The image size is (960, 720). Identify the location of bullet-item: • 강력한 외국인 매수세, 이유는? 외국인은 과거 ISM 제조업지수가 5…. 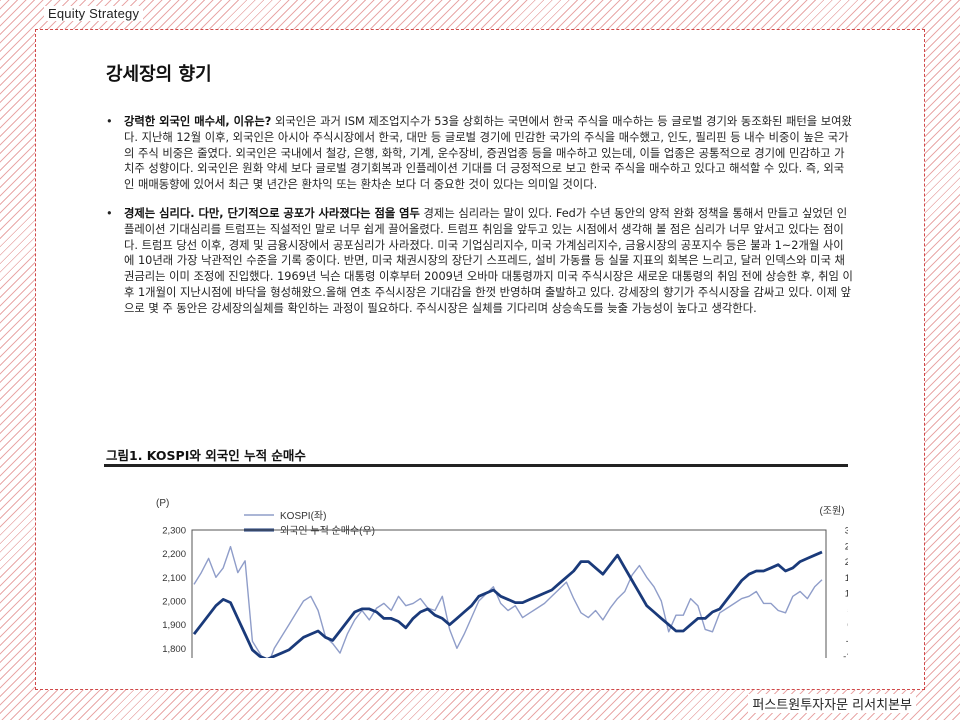
(478, 153).